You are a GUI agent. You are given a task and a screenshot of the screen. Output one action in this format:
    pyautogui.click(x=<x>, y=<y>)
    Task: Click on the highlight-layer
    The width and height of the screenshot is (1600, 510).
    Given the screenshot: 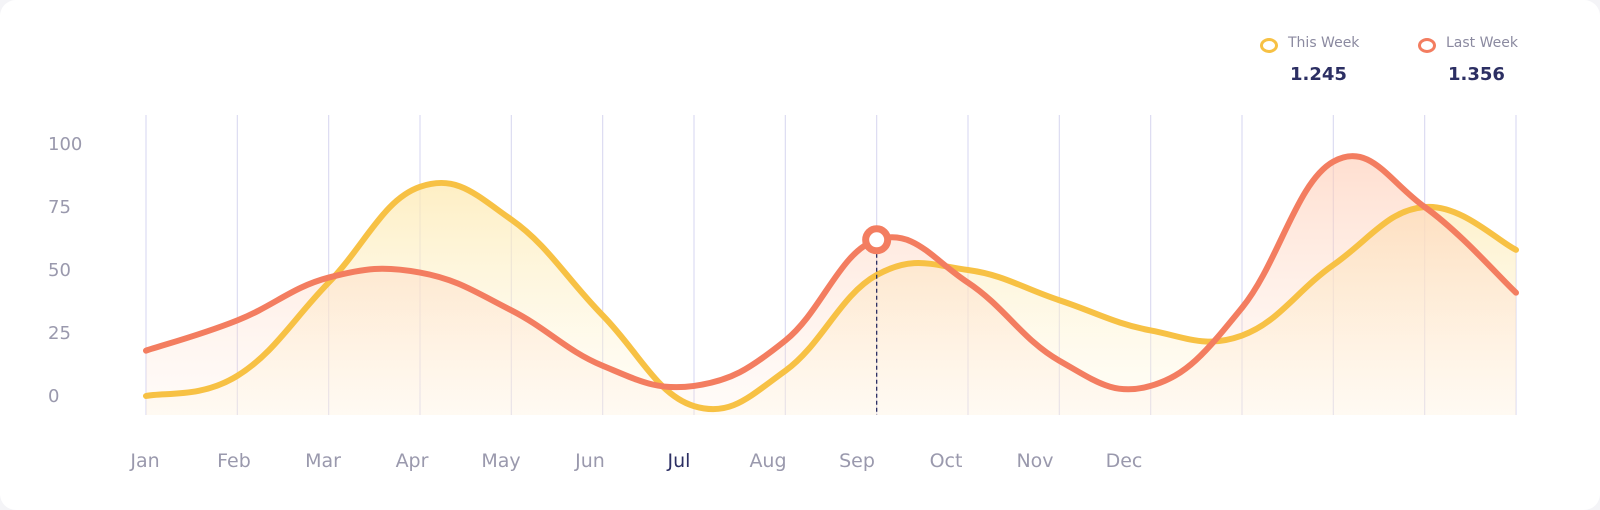 What is the action you would take?
    pyautogui.click(x=877, y=320)
    